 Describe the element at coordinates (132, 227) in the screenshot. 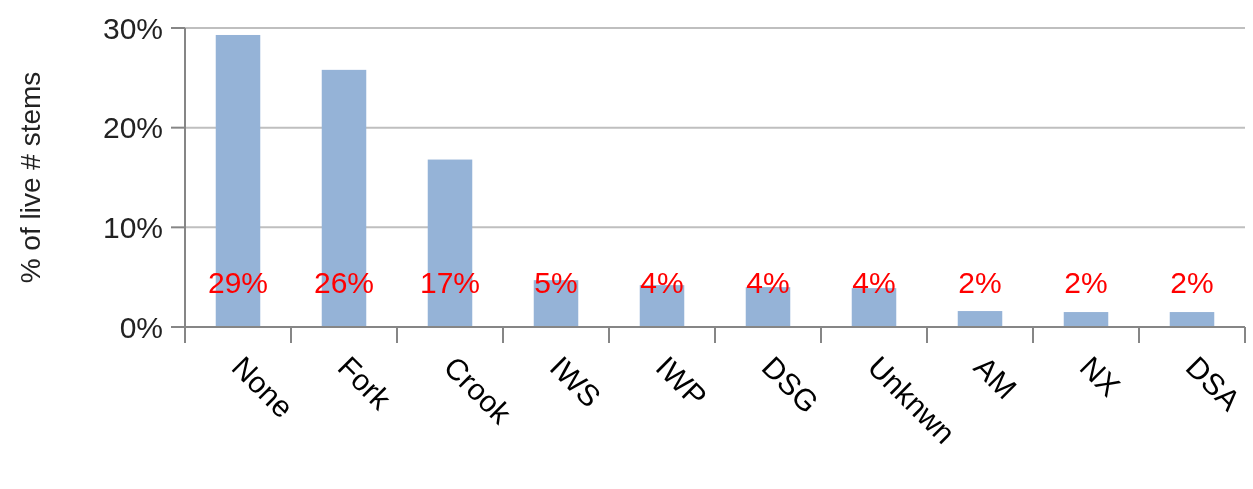

I see `y-tick-label: 10%` at that location.